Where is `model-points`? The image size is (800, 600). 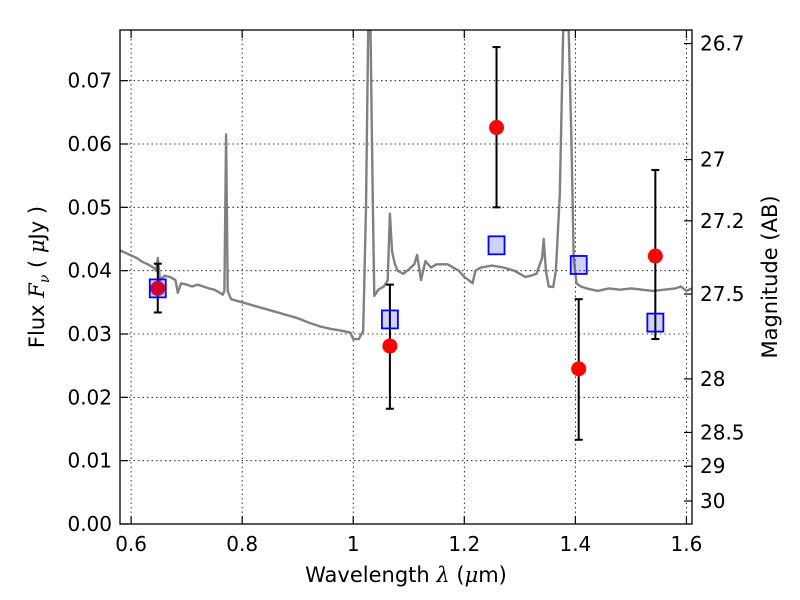
model-points is located at coordinates (406, 284).